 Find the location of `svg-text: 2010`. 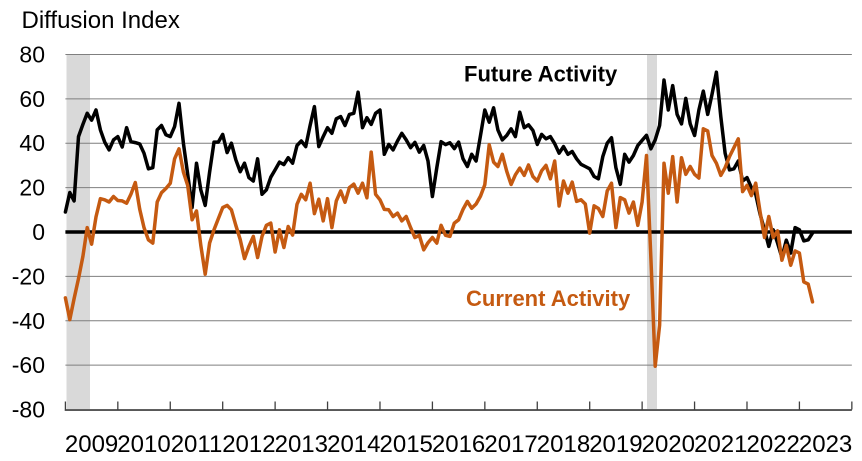

svg-text: 2010 is located at coordinates (143, 444).